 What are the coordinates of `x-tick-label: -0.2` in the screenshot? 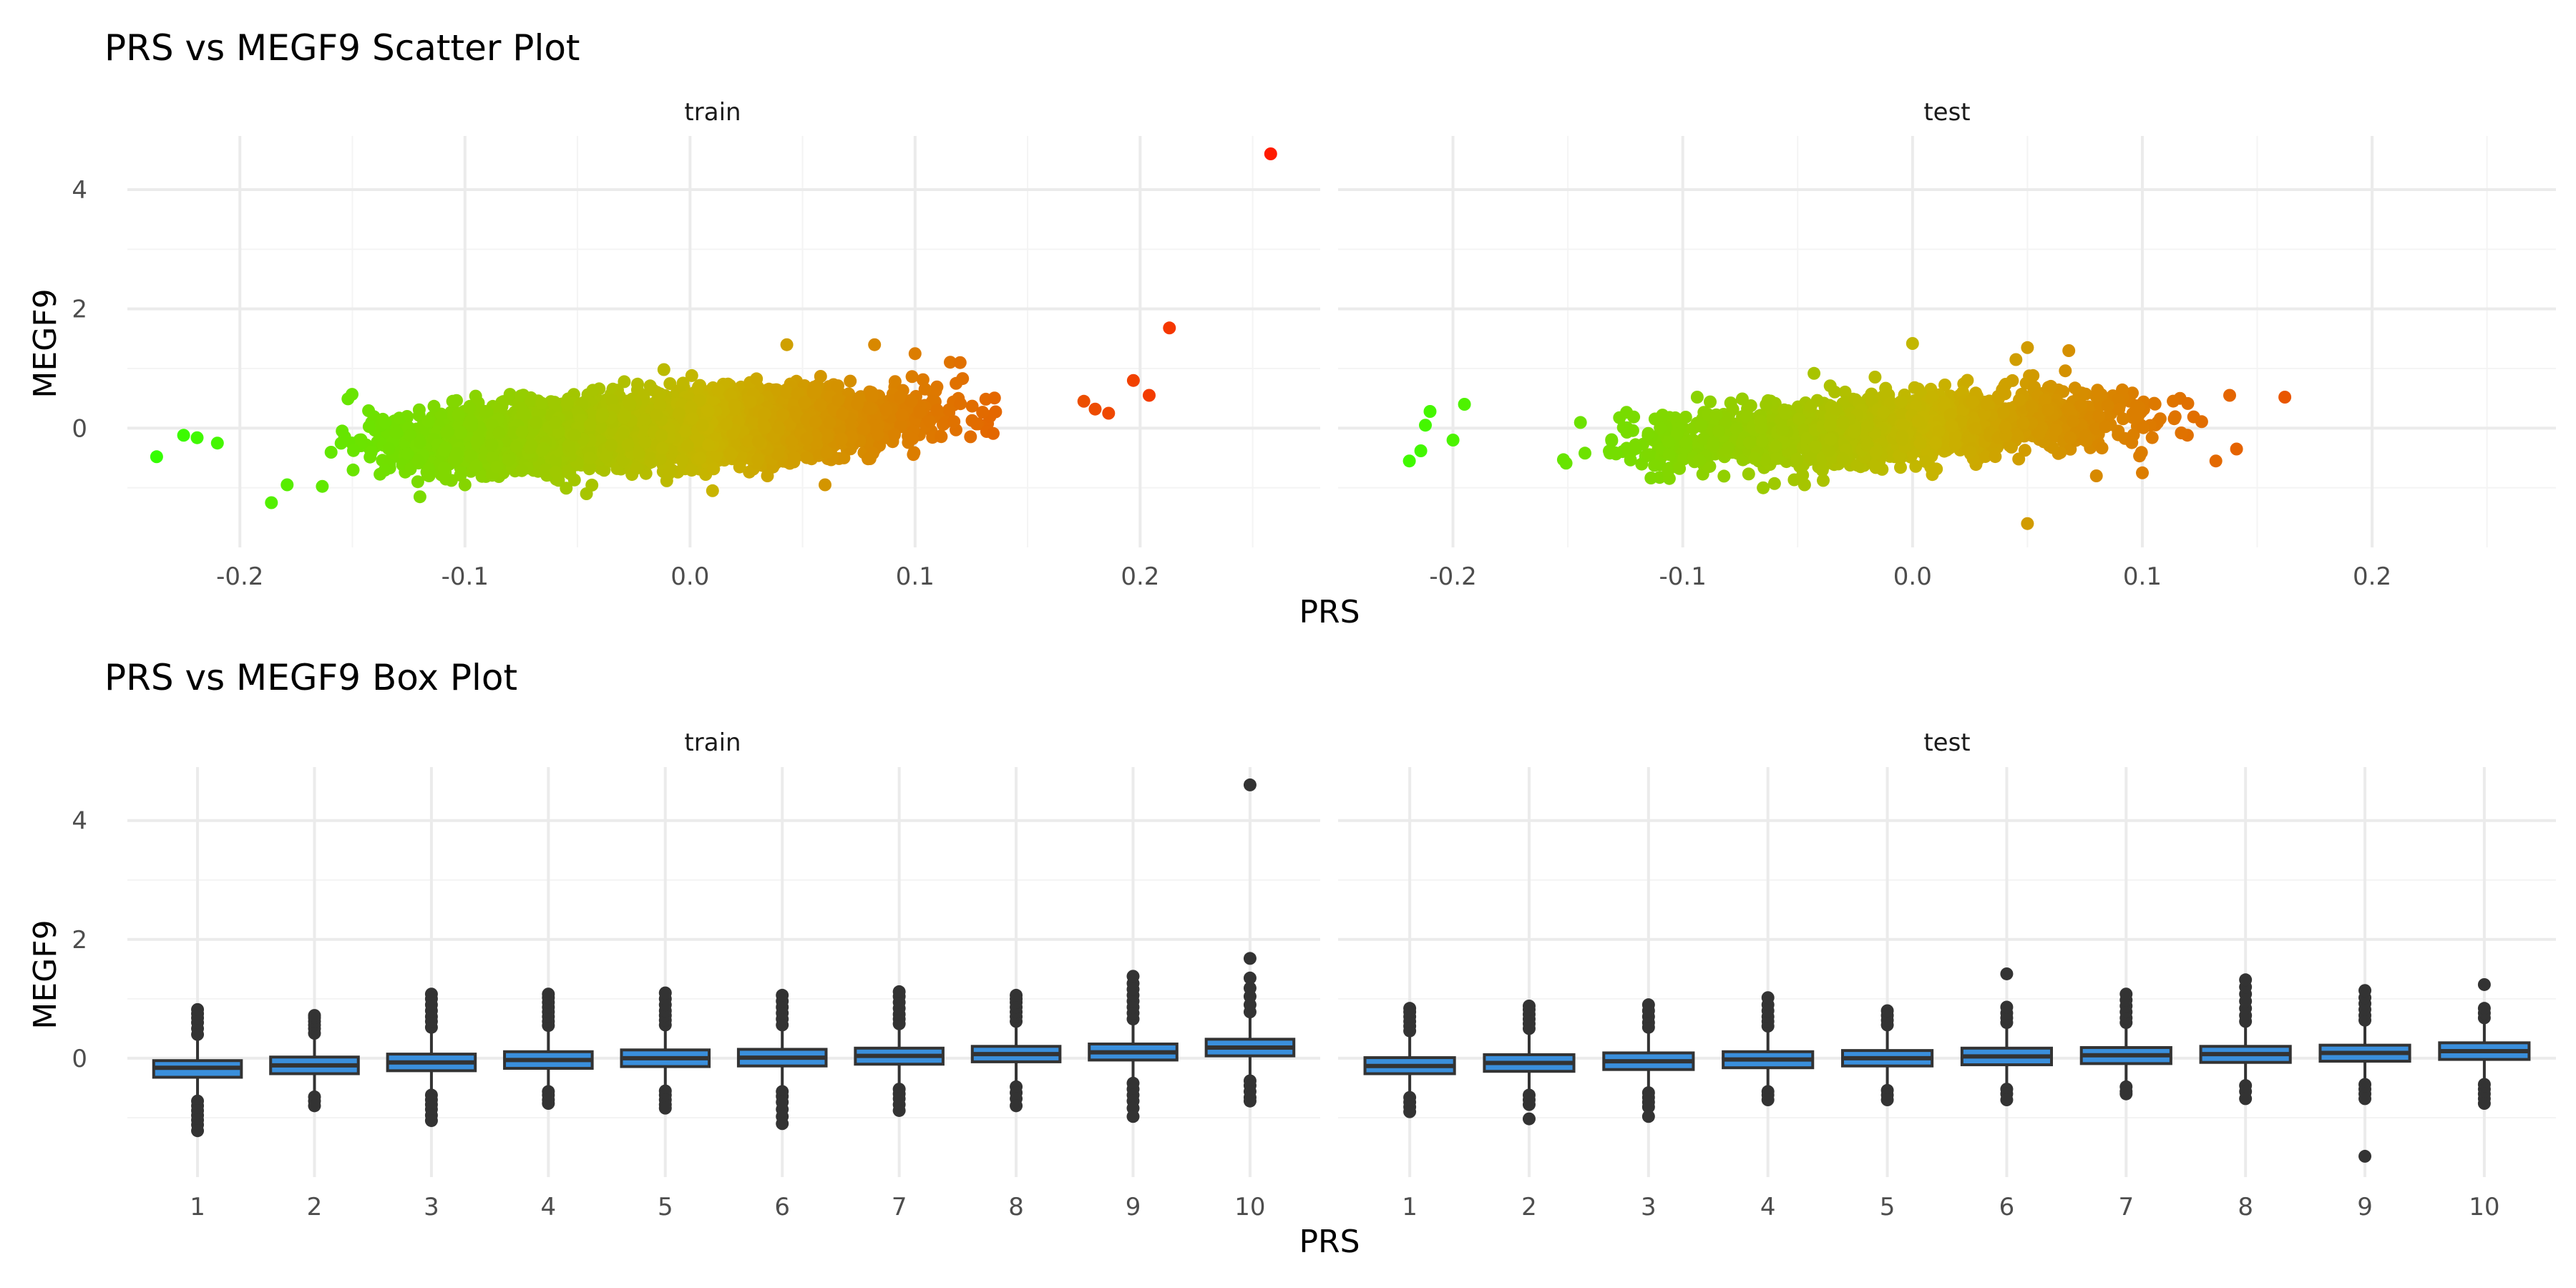 It's located at (239, 576).